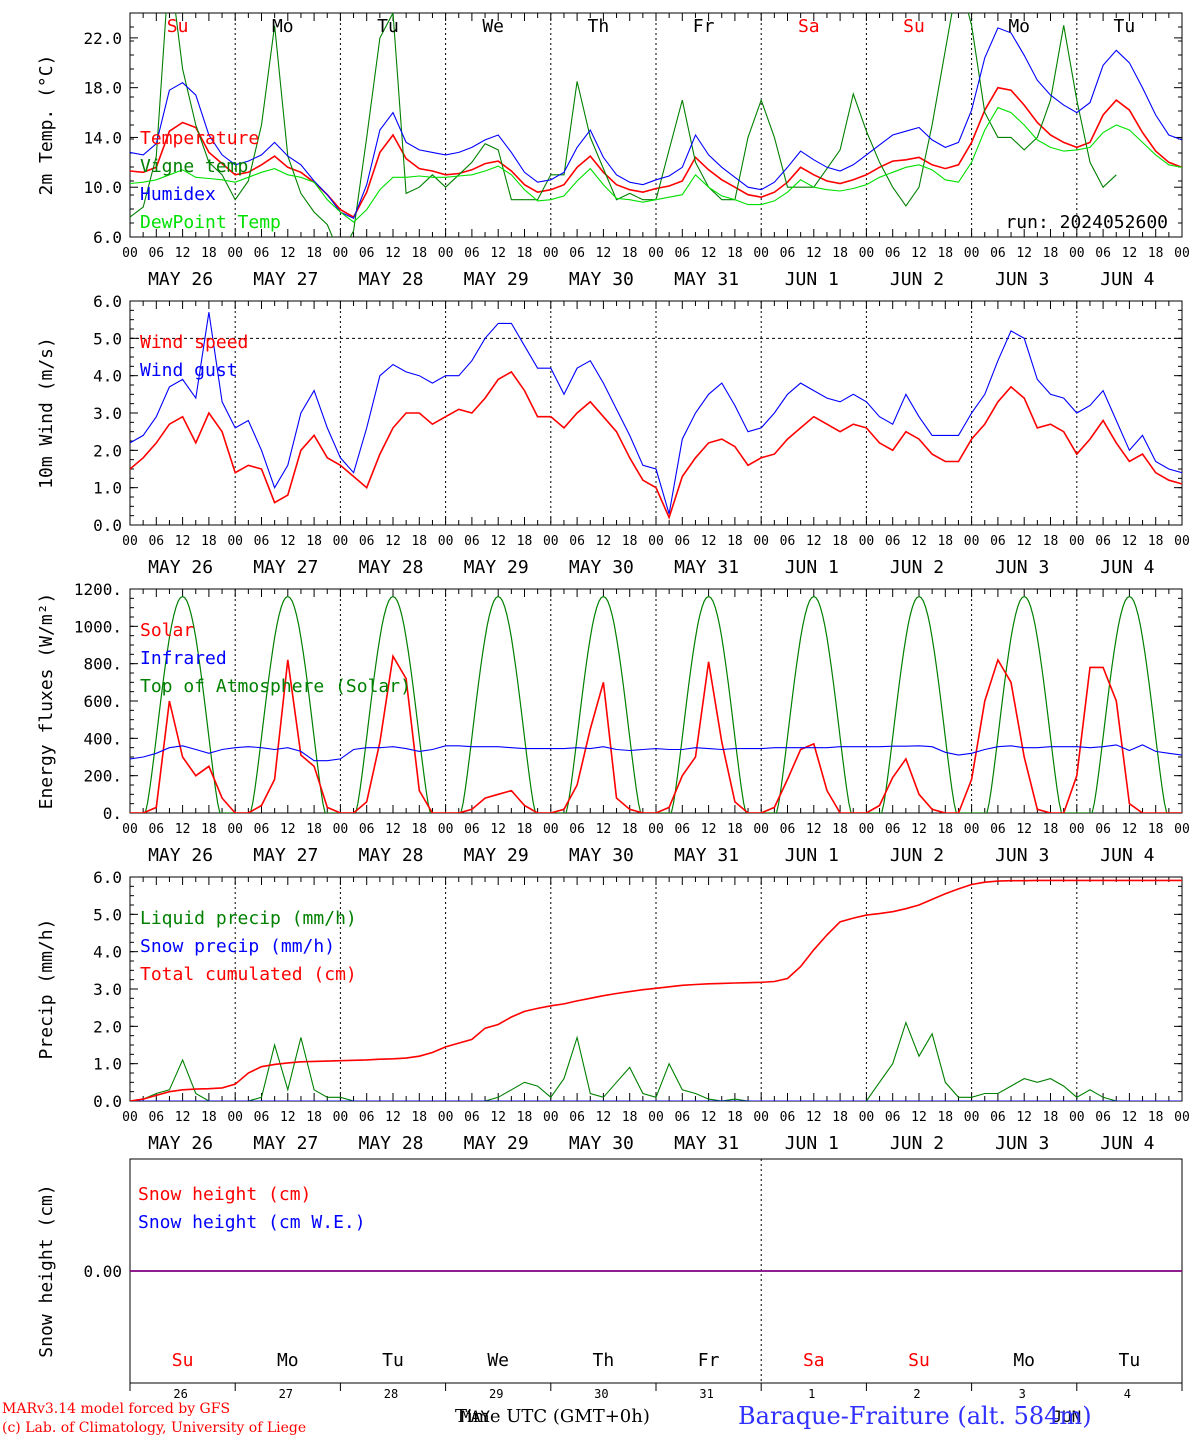 Image resolution: width=1194 pixels, height=1440 pixels. I want to click on date-label: JUN 3, so click(1022, 1143).